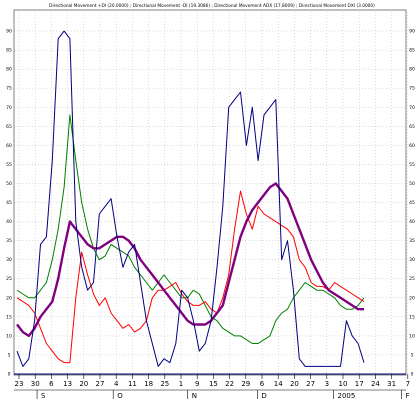 Image resolution: width=420 pixels, height=404 pixels. Describe the element at coordinates (391, 384) in the screenshot. I see `x-tick-label: 31` at that location.